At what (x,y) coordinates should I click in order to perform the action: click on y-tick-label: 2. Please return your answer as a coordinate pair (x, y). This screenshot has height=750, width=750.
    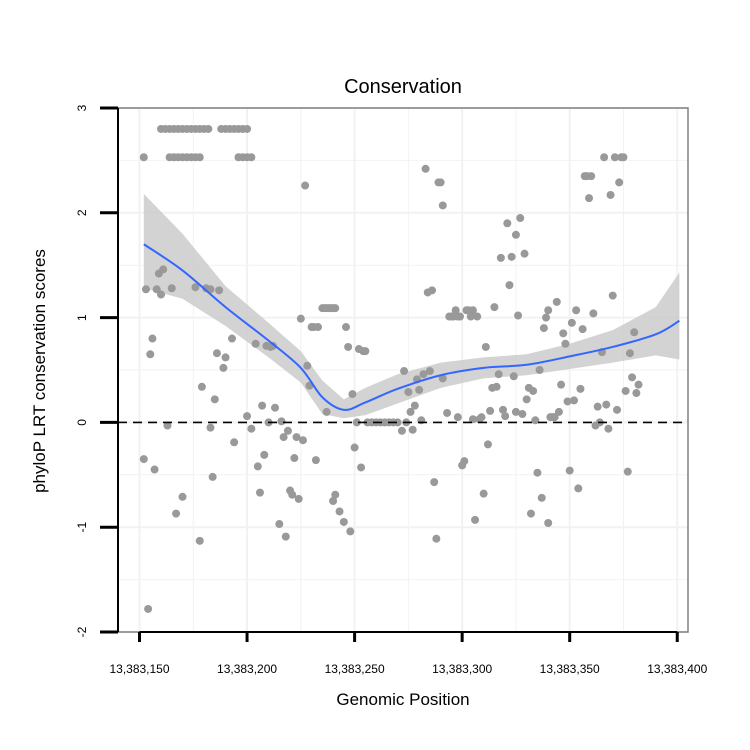
    Looking at the image, I should click on (82, 212).